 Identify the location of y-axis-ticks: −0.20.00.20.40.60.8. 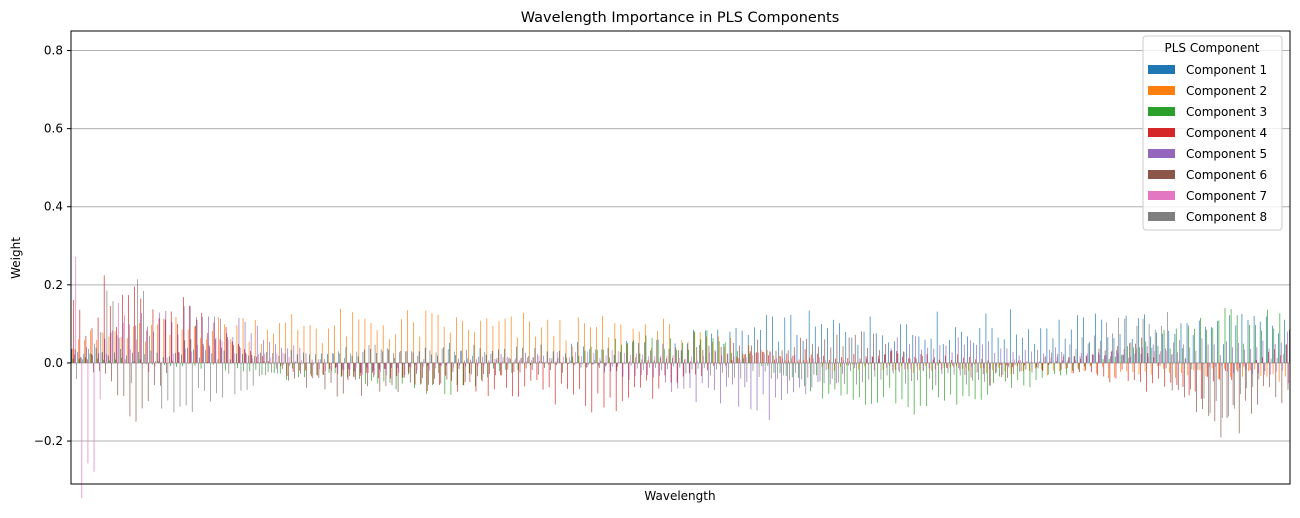
(52, 246).